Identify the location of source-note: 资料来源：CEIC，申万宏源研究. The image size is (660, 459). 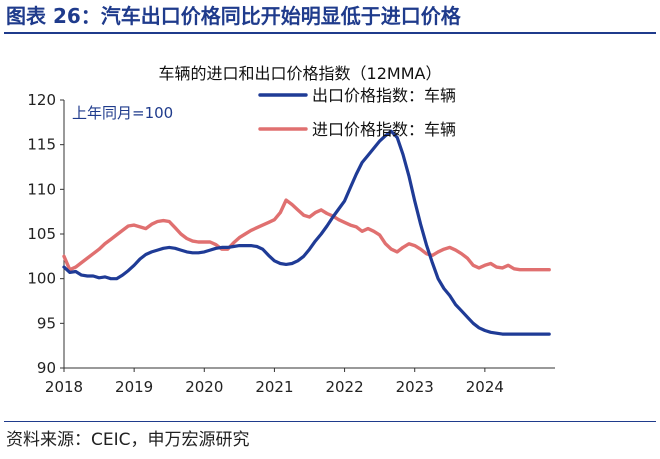
(128, 440).